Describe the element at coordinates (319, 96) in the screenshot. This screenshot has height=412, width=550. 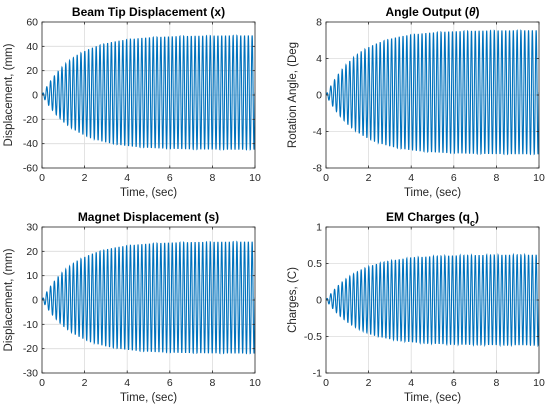
I see `angle-output-y-tick-label: 0` at that location.